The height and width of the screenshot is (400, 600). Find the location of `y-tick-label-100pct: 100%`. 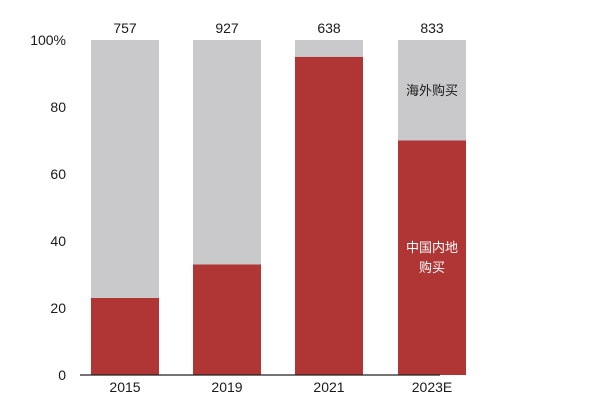

y-tick-label-100pct: 100% is located at coordinates (48, 40).